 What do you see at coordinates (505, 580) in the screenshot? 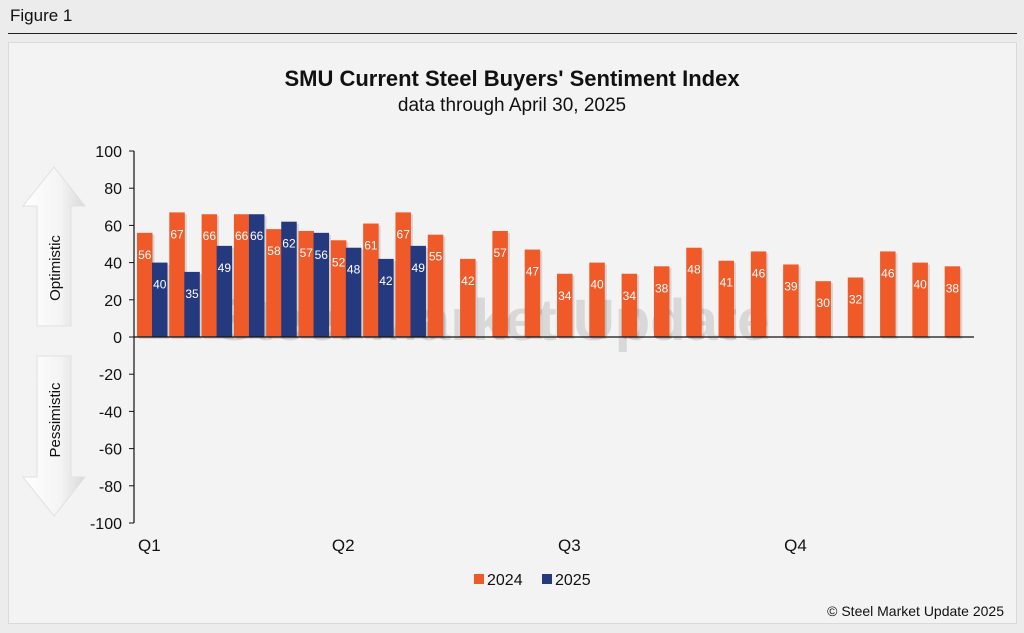
I see `legend-label-2024: 2024` at bounding box center [505, 580].